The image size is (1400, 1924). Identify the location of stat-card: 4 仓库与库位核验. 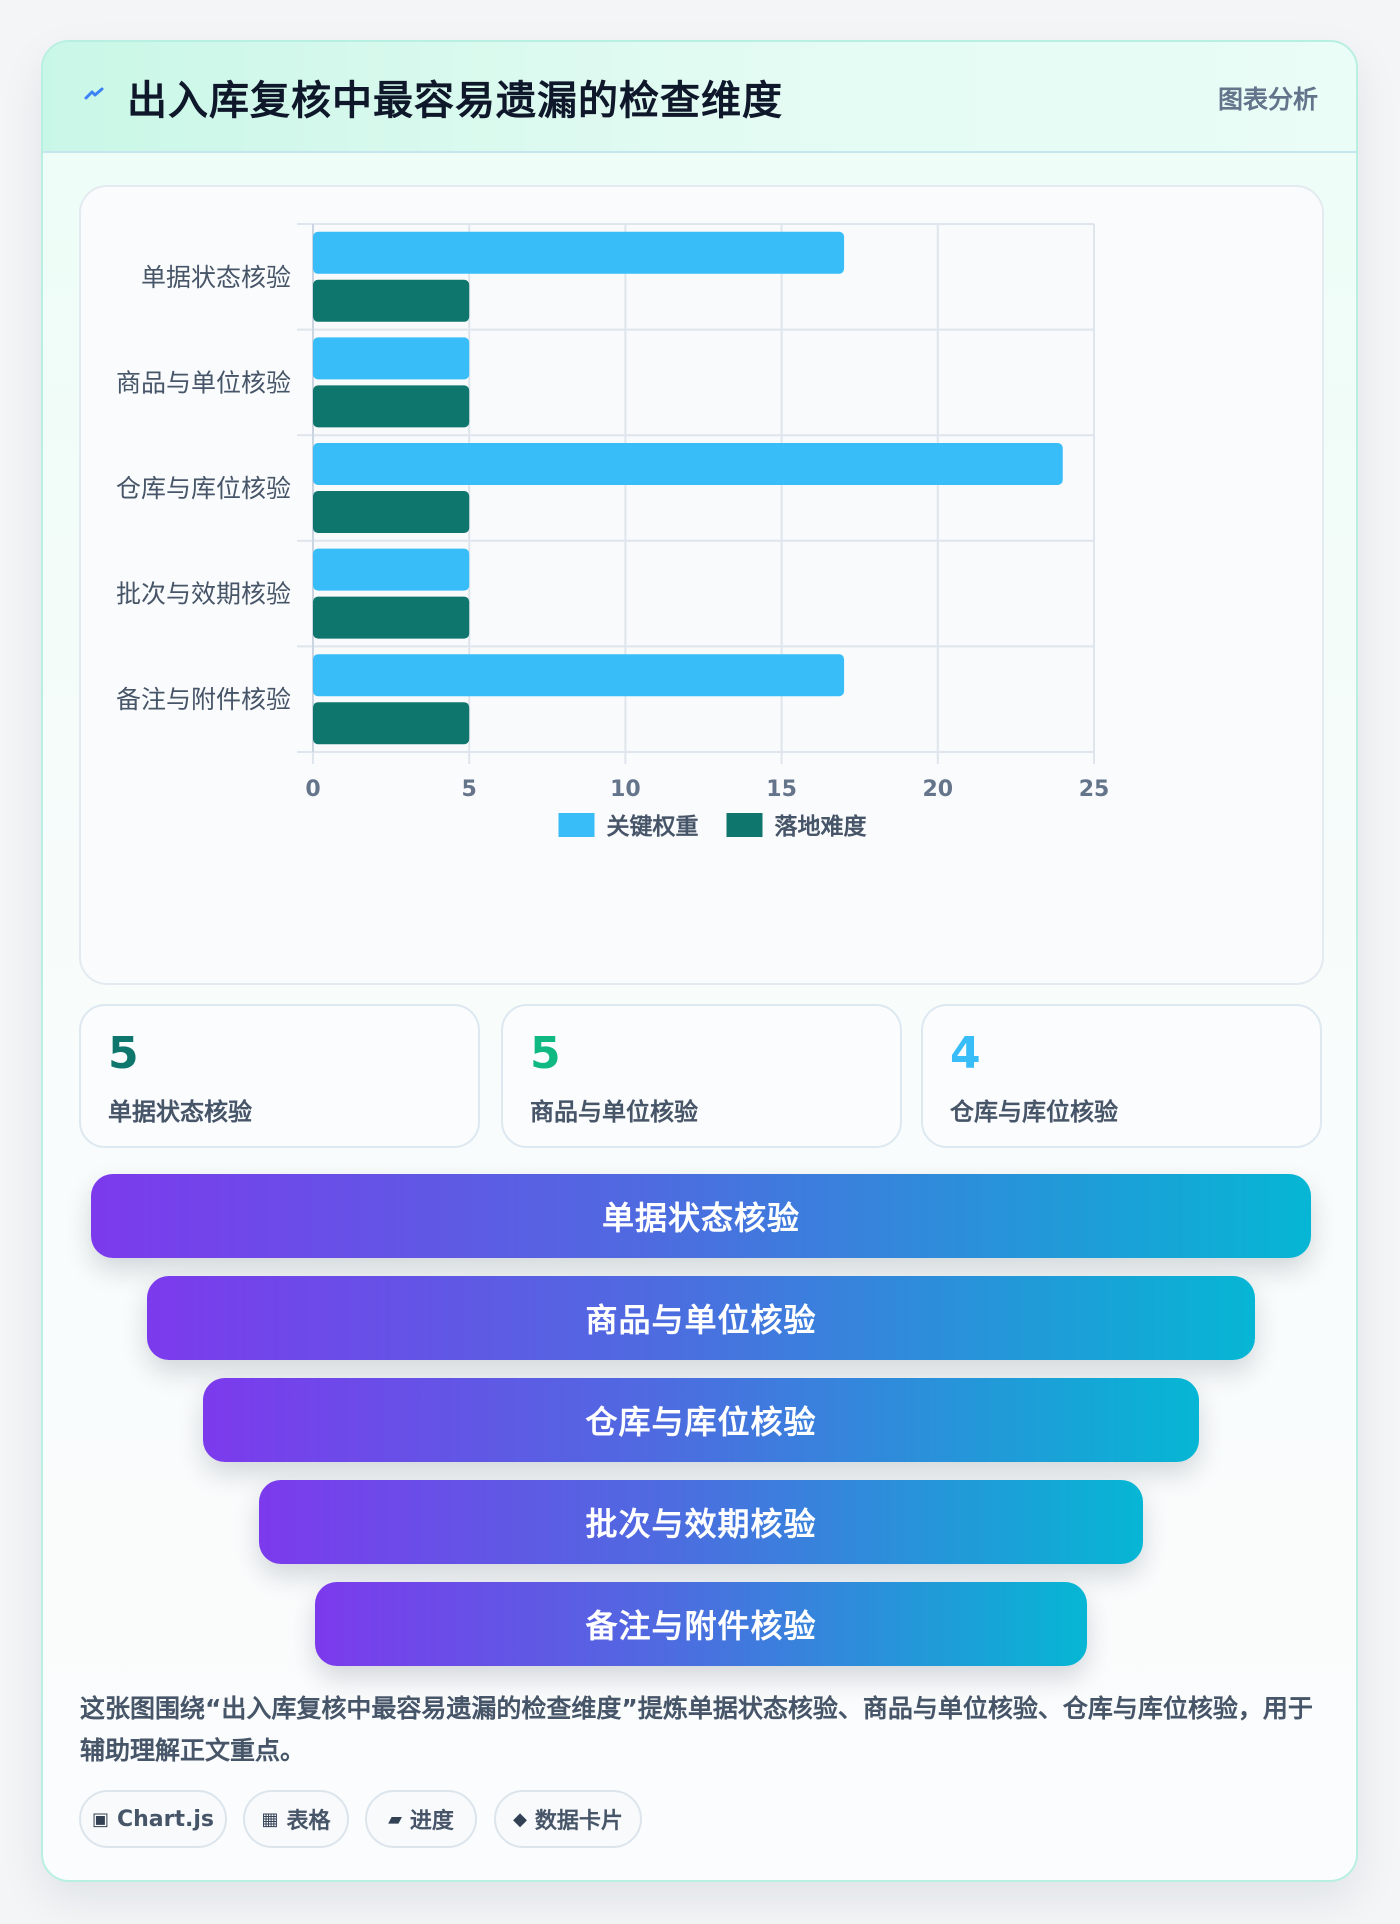
(1121, 1076).